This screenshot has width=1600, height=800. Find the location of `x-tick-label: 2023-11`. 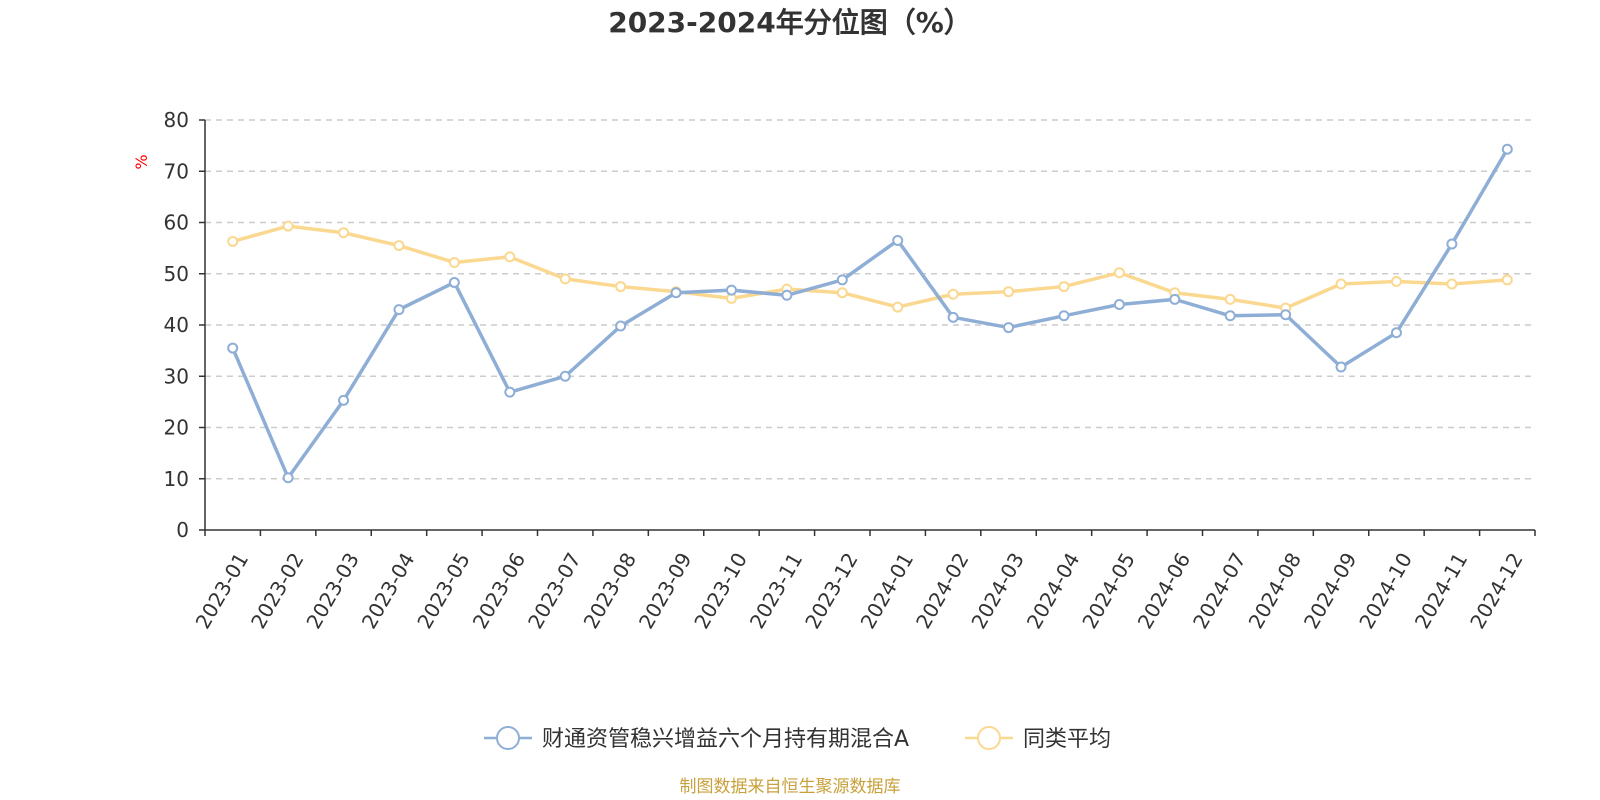

x-tick-label: 2023-11 is located at coordinates (776, 590).